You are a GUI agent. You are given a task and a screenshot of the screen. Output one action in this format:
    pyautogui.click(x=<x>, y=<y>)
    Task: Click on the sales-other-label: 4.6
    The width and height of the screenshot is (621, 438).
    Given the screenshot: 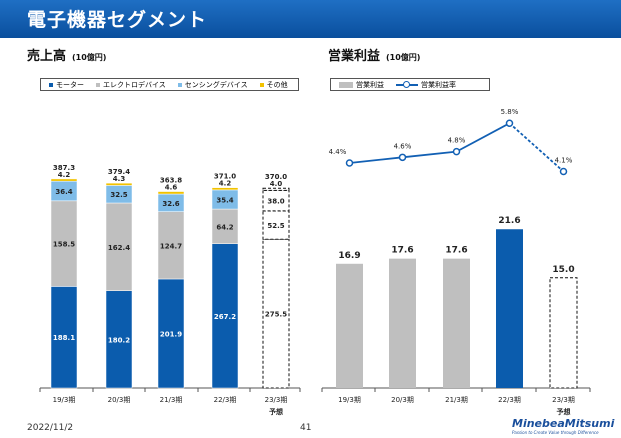 What is the action you would take?
    pyautogui.click(x=171, y=188)
    